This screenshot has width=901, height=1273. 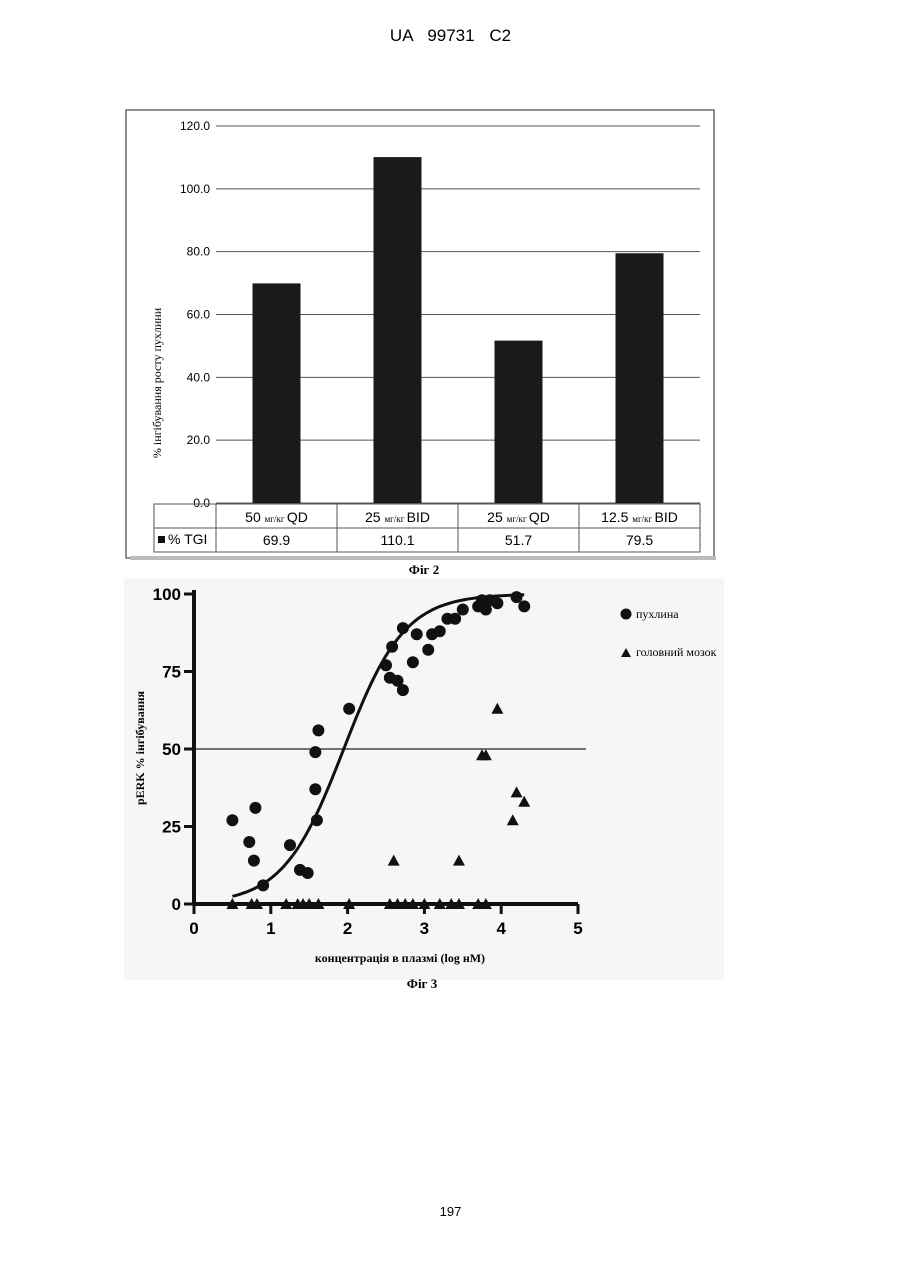 What do you see at coordinates (171, 827) in the screenshot?
I see `y-tick-label: 25` at bounding box center [171, 827].